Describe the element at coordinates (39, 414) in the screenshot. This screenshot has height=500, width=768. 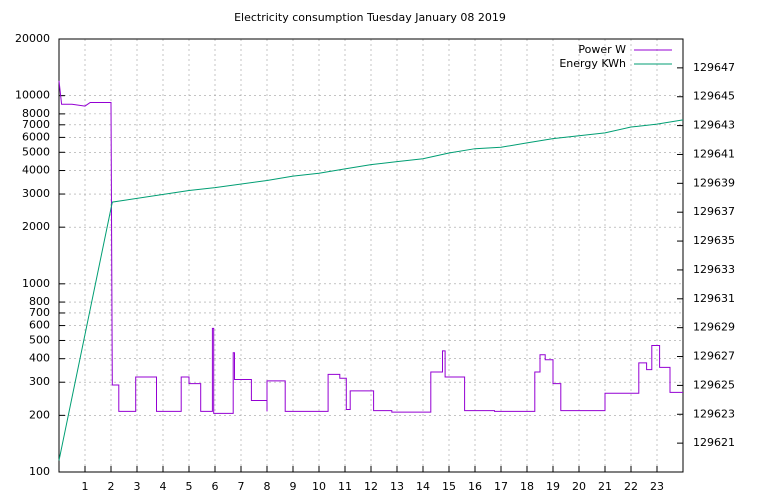
I see `y-tick-label: 200` at that location.